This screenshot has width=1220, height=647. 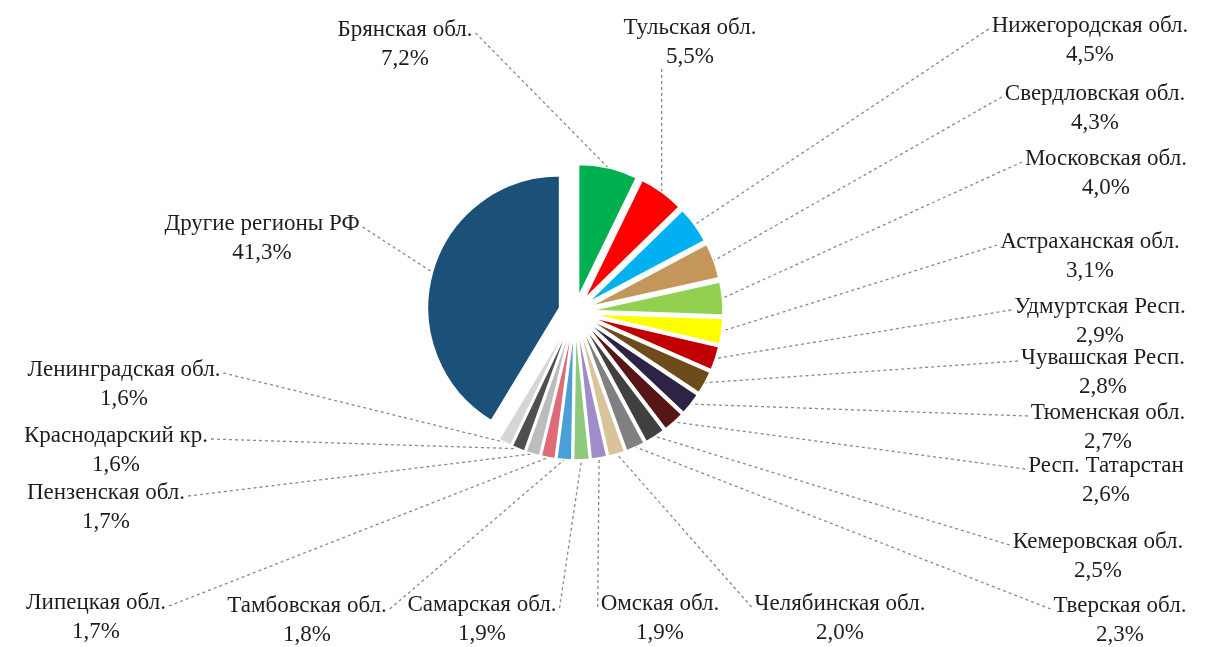 What do you see at coordinates (1106, 493) in the screenshot?
I see `data-label: 2,6%` at bounding box center [1106, 493].